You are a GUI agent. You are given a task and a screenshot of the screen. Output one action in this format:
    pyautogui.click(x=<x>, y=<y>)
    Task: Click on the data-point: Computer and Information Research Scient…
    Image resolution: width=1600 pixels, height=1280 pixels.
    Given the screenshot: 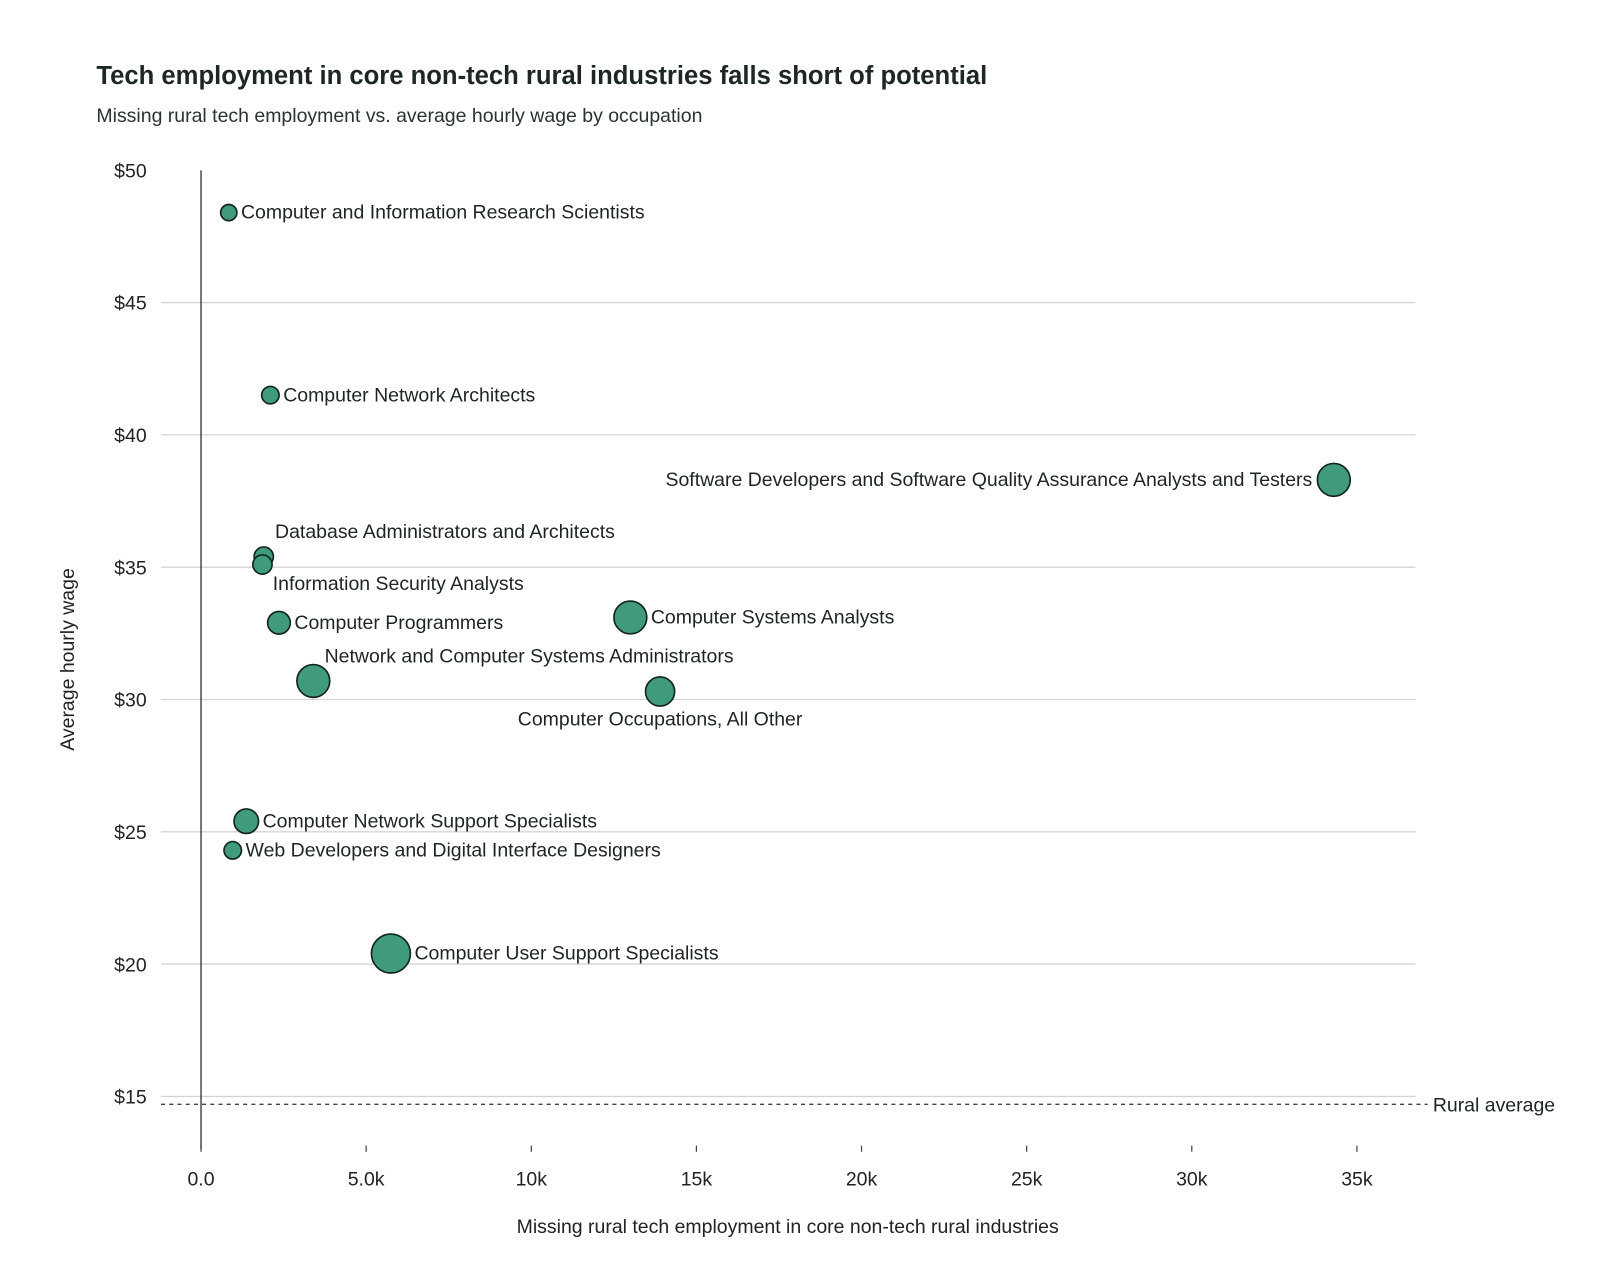 What is the action you would take?
    pyautogui.click(x=432, y=213)
    